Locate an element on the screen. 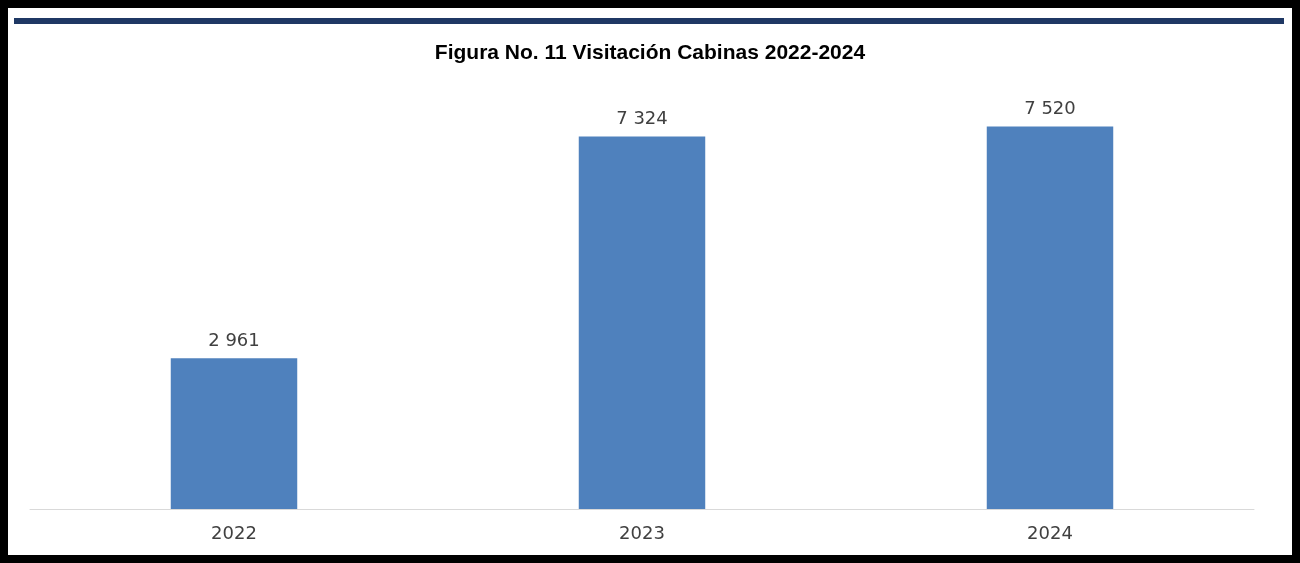 Image resolution: width=1300 pixels, height=563 pixels. x-tick-label: 2023 is located at coordinates (642, 532).